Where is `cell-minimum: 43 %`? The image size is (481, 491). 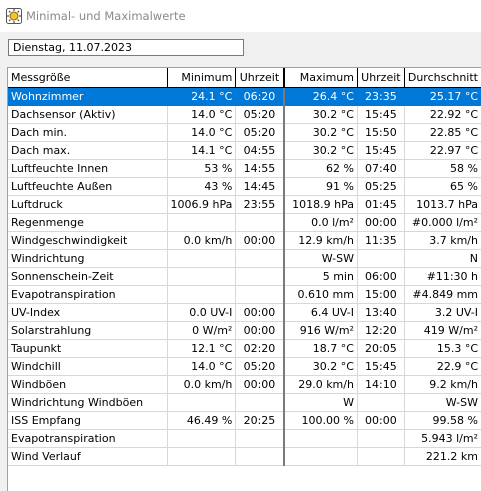 cell-minimum: 43 % is located at coordinates (202, 186).